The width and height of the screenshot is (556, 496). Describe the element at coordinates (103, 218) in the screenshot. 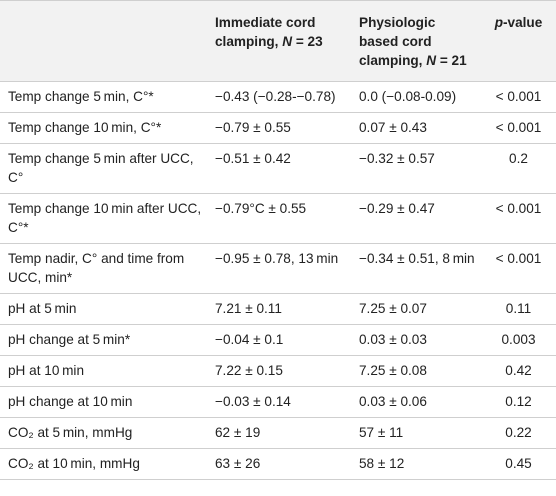

I see `row-label: Temp change 10 min after UCC, C°*` at that location.